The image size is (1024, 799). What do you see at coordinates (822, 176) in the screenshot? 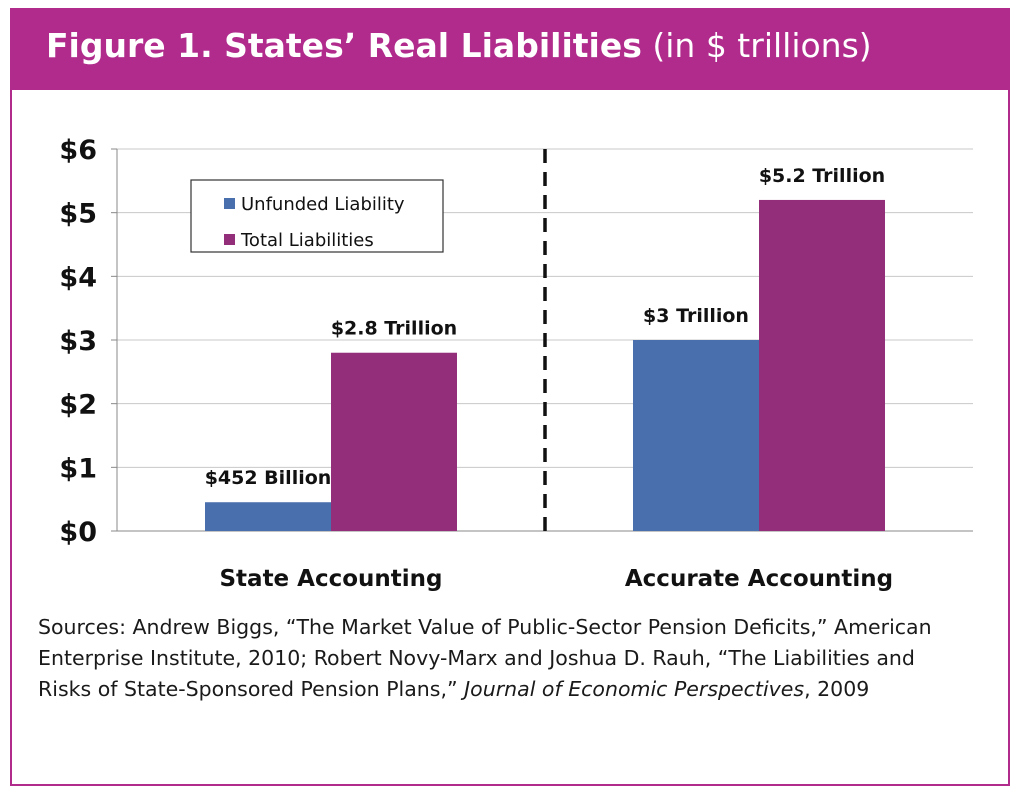
I see `data-label: $5.2 Trillion` at bounding box center [822, 176].